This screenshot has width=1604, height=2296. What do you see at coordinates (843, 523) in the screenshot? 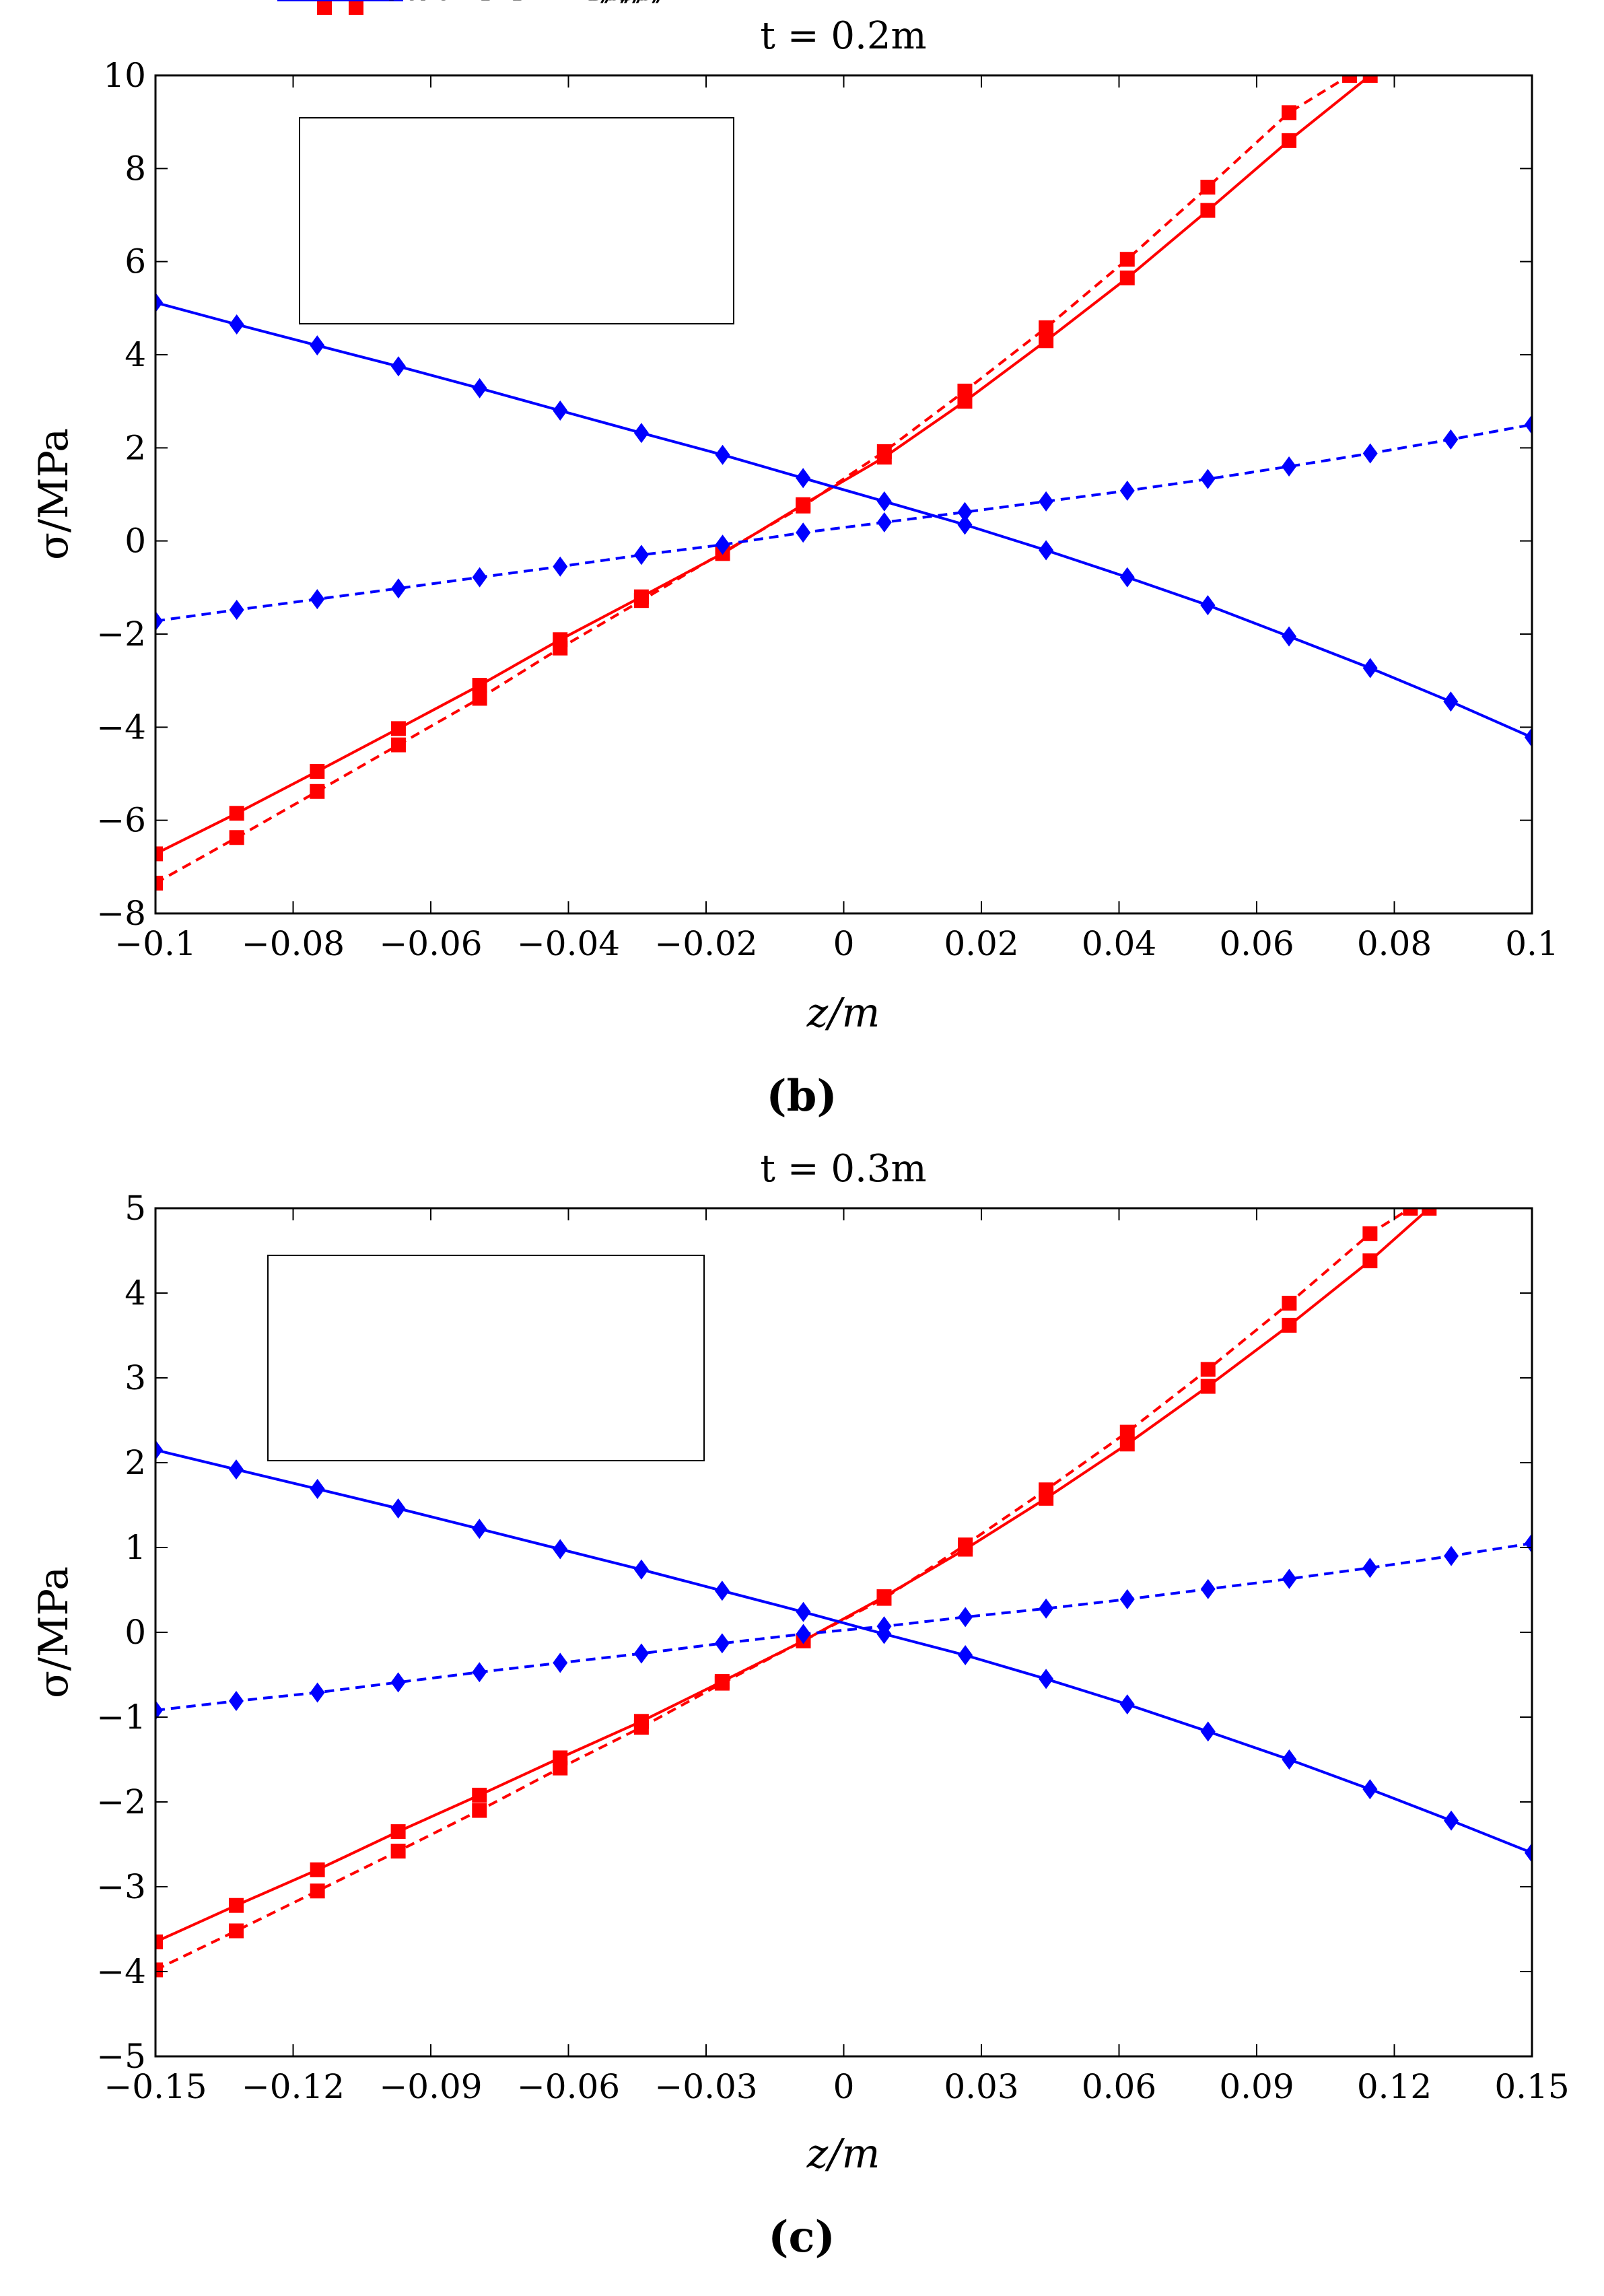
I see `chart-b-series-line` at bounding box center [843, 523].